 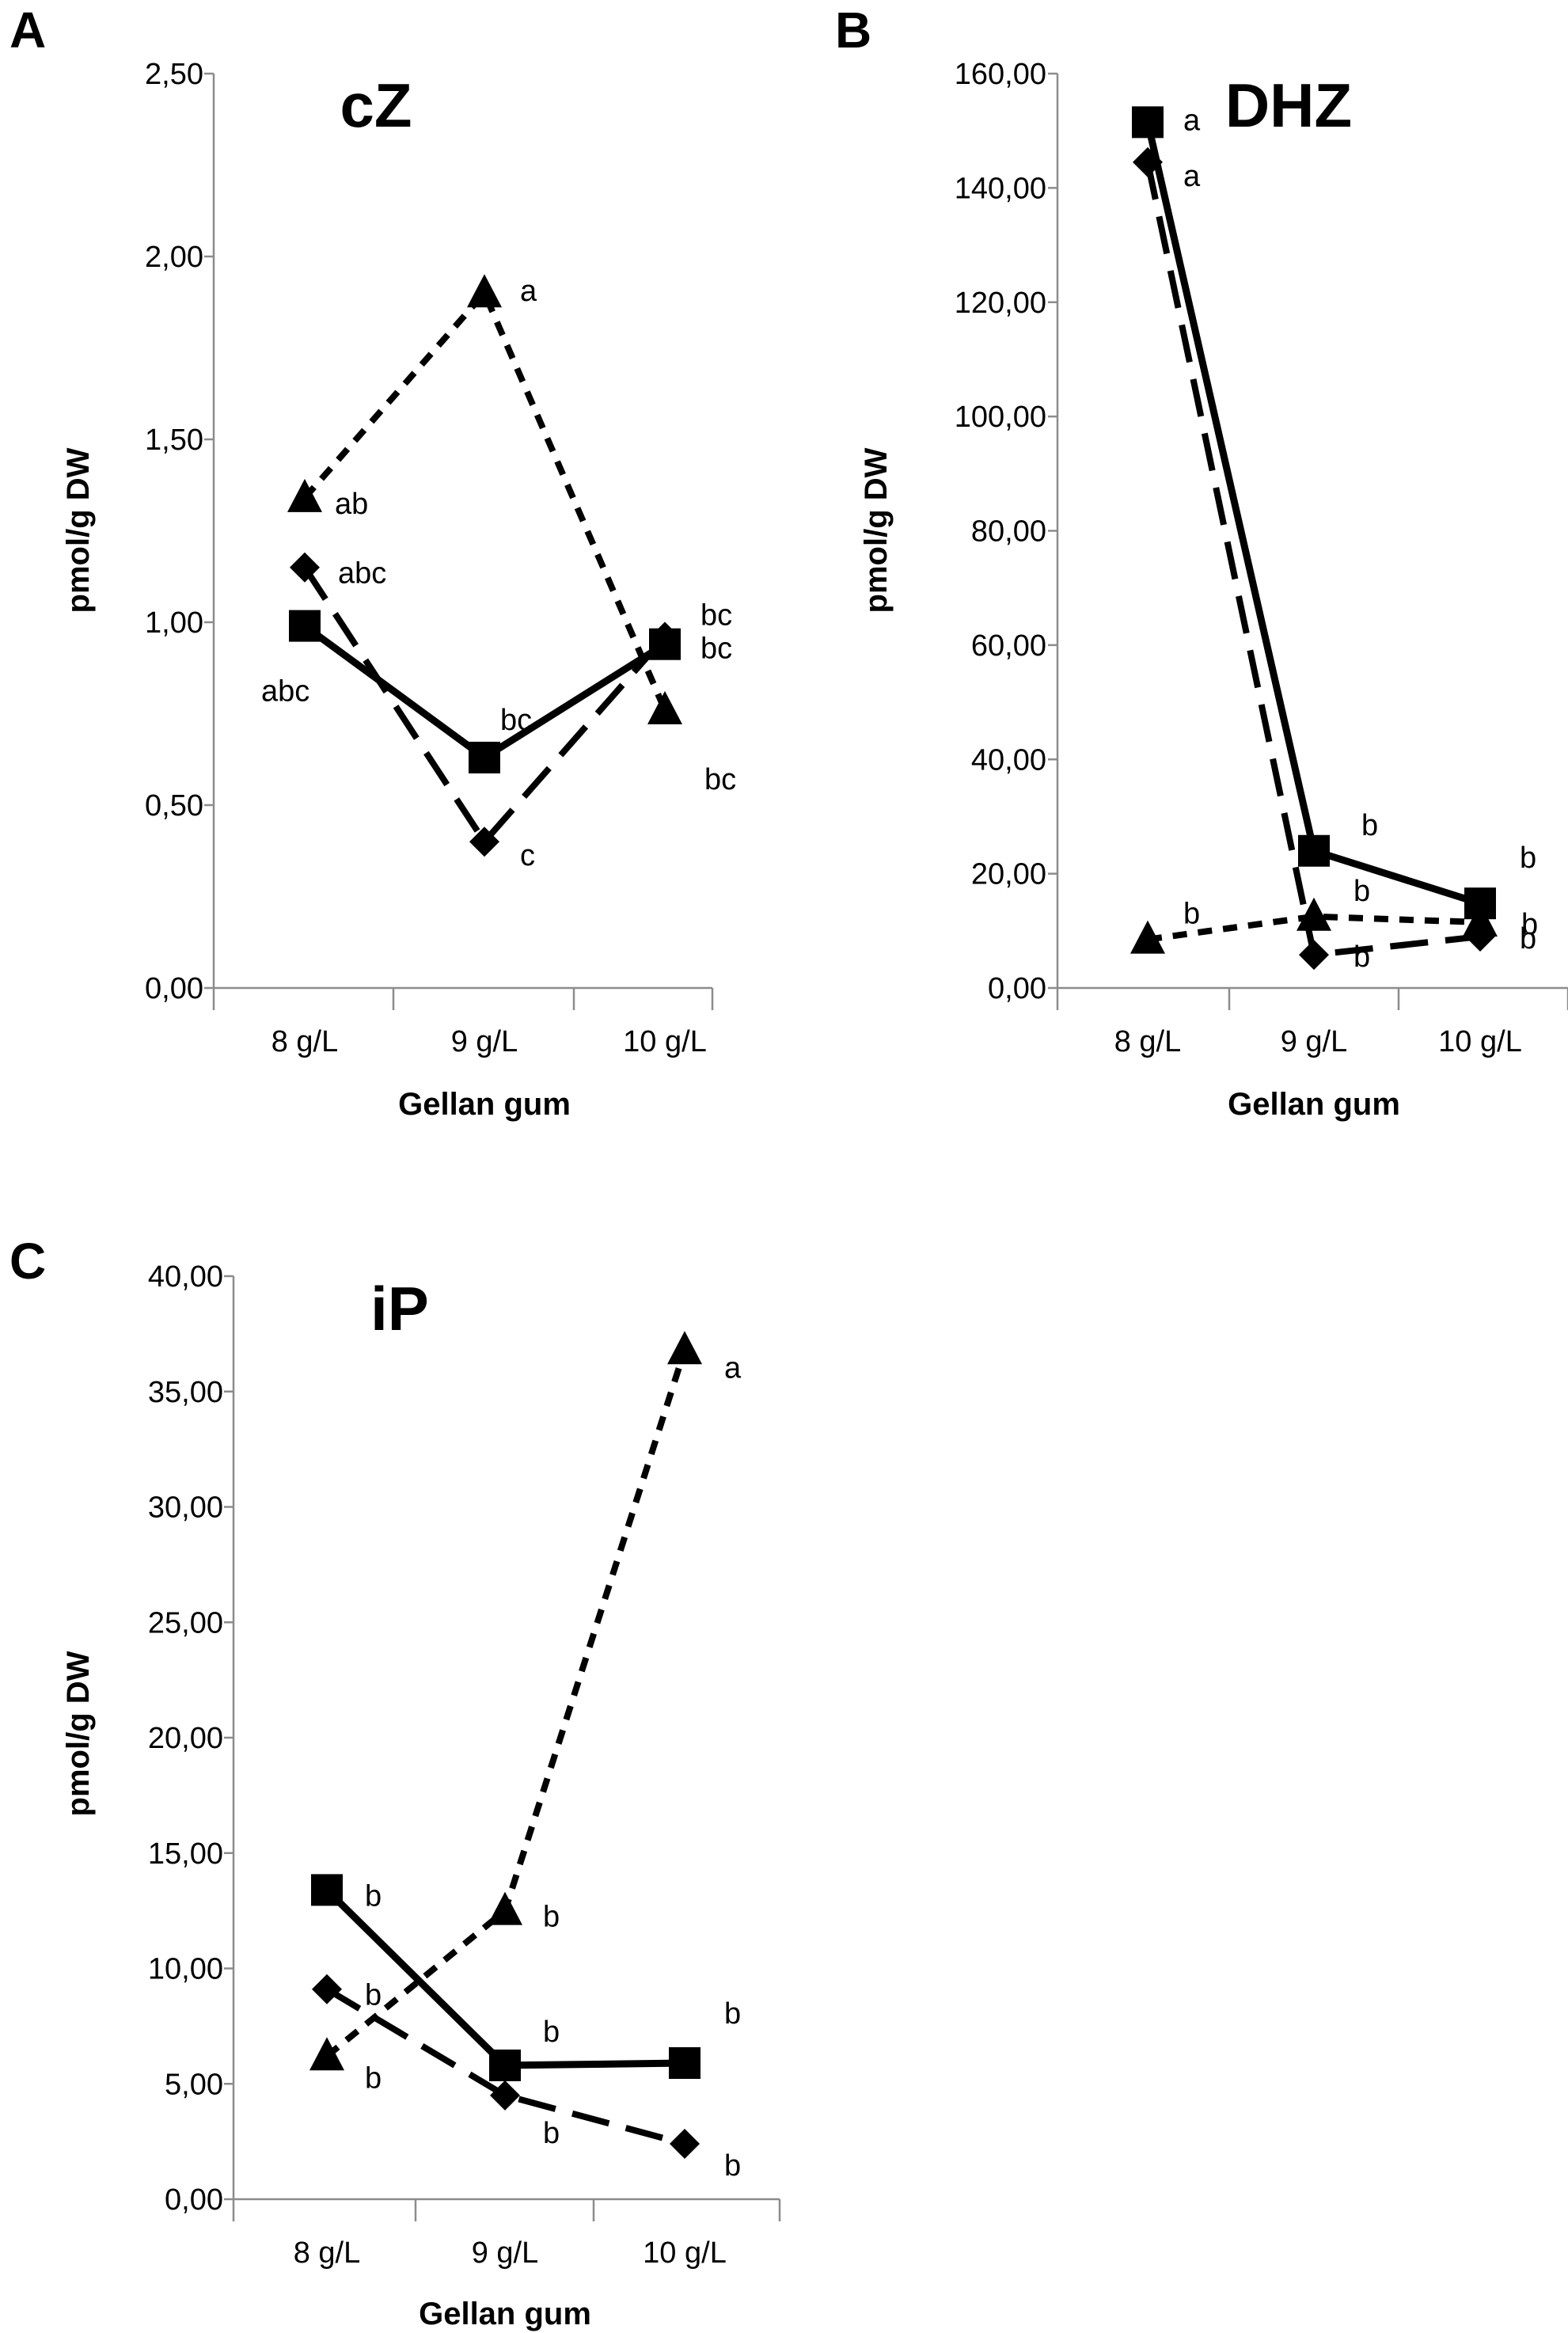 What do you see at coordinates (185, 1969) in the screenshot?
I see `y-tick-label: 10,00` at bounding box center [185, 1969].